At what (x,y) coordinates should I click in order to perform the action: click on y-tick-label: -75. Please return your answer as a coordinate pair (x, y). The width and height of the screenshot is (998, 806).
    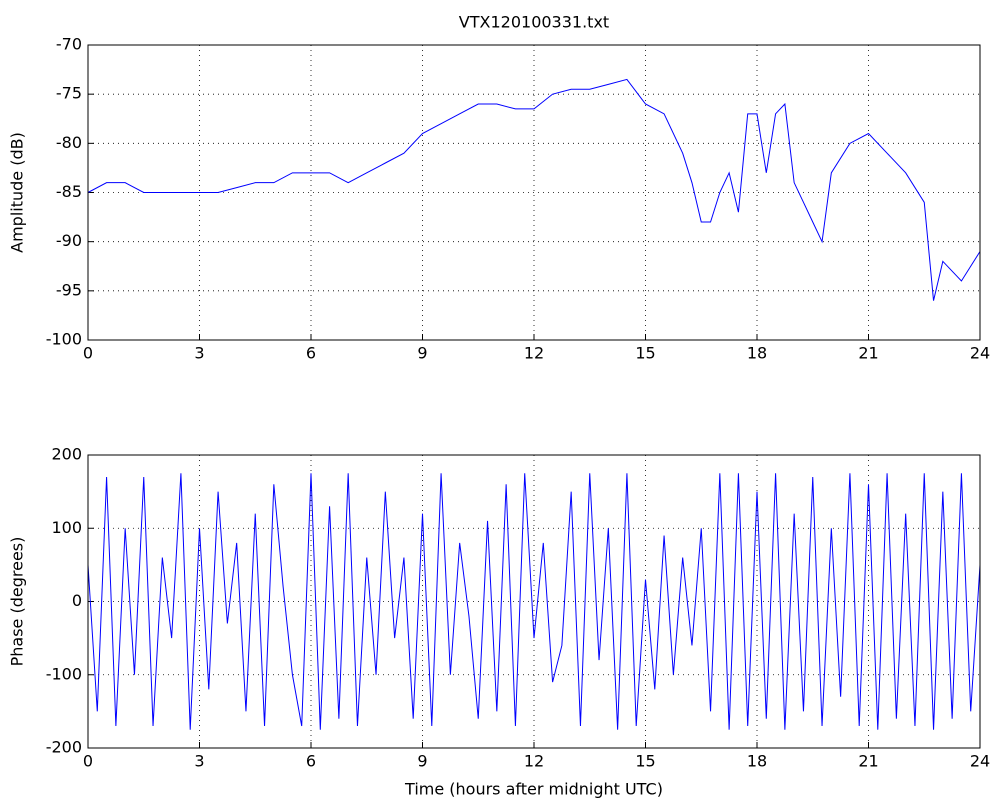
    Looking at the image, I should click on (69, 93).